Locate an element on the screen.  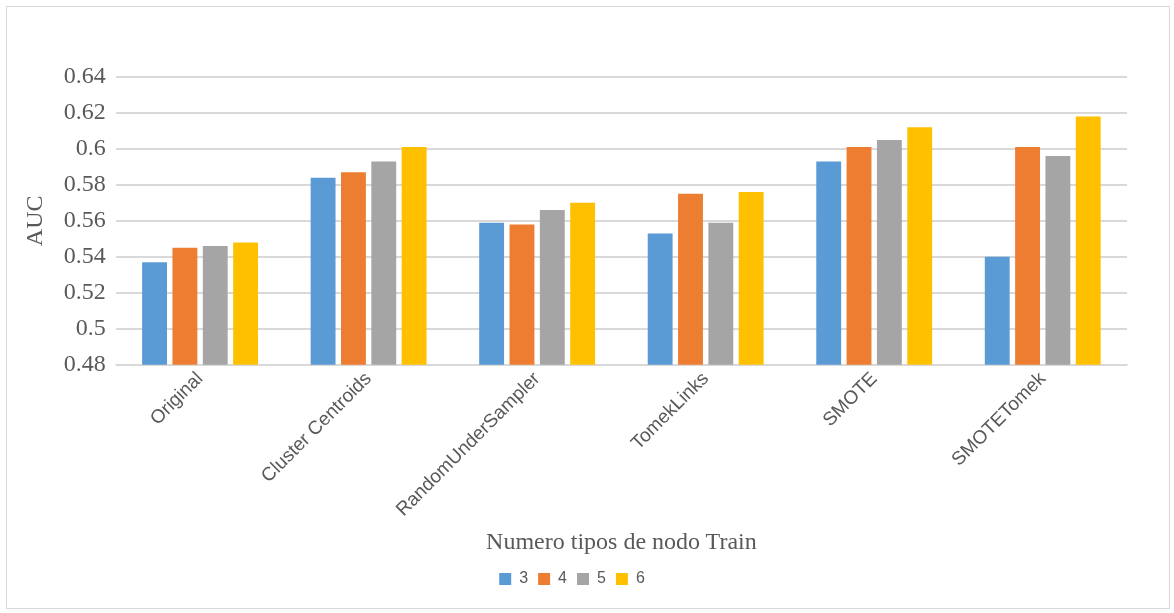
y-tick-label: 0.62 is located at coordinates (84, 111).